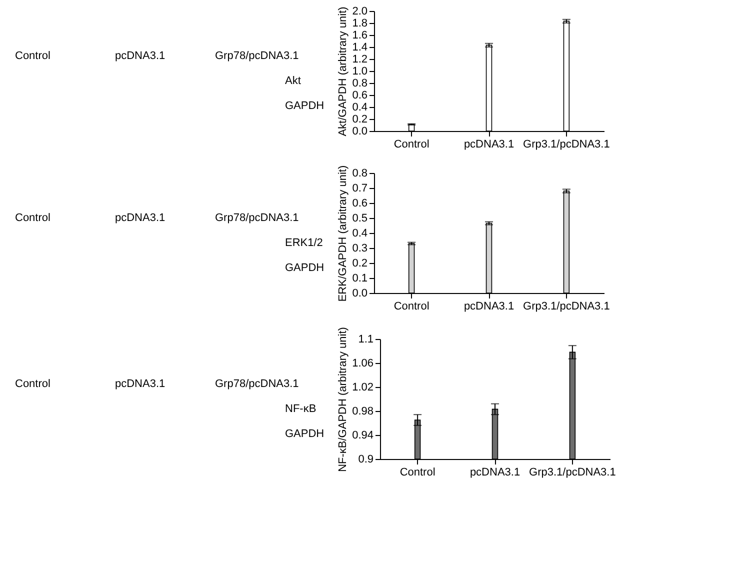  What do you see at coordinates (363, 412) in the screenshot?
I see `y-tick-label: 0.98` at bounding box center [363, 412].